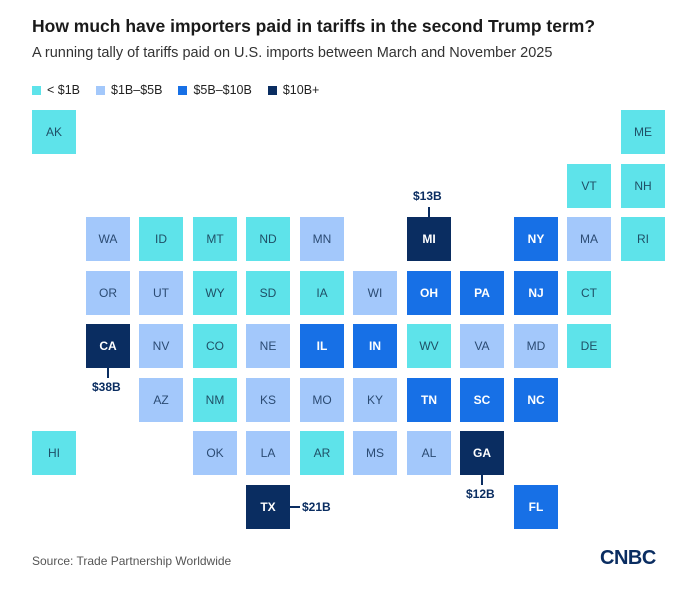 The image size is (677, 592). I want to click on state-tile-mn: MN, so click(322, 239).